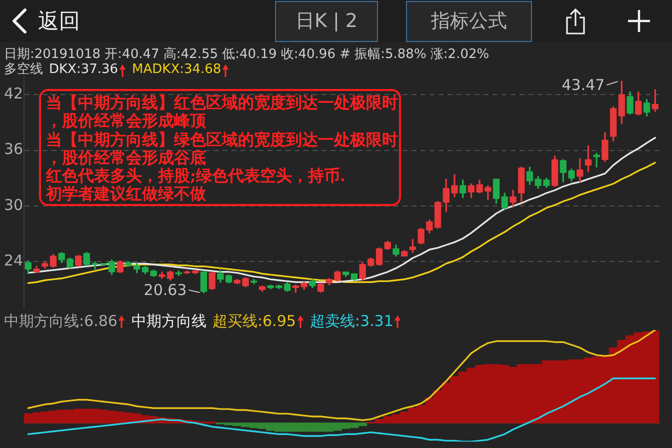 This screenshot has height=448, width=672. Describe the element at coordinates (83, 70) in the screenshot. I see `text: DKX:37.36` at that location.